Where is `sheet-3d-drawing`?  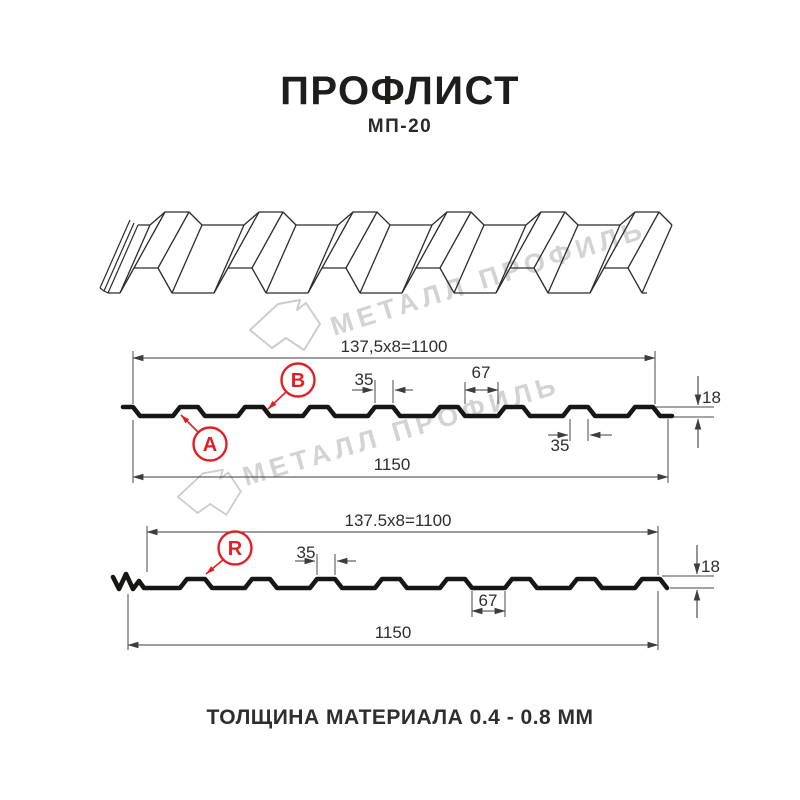 sheet-3d-drawing is located at coordinates (386, 252).